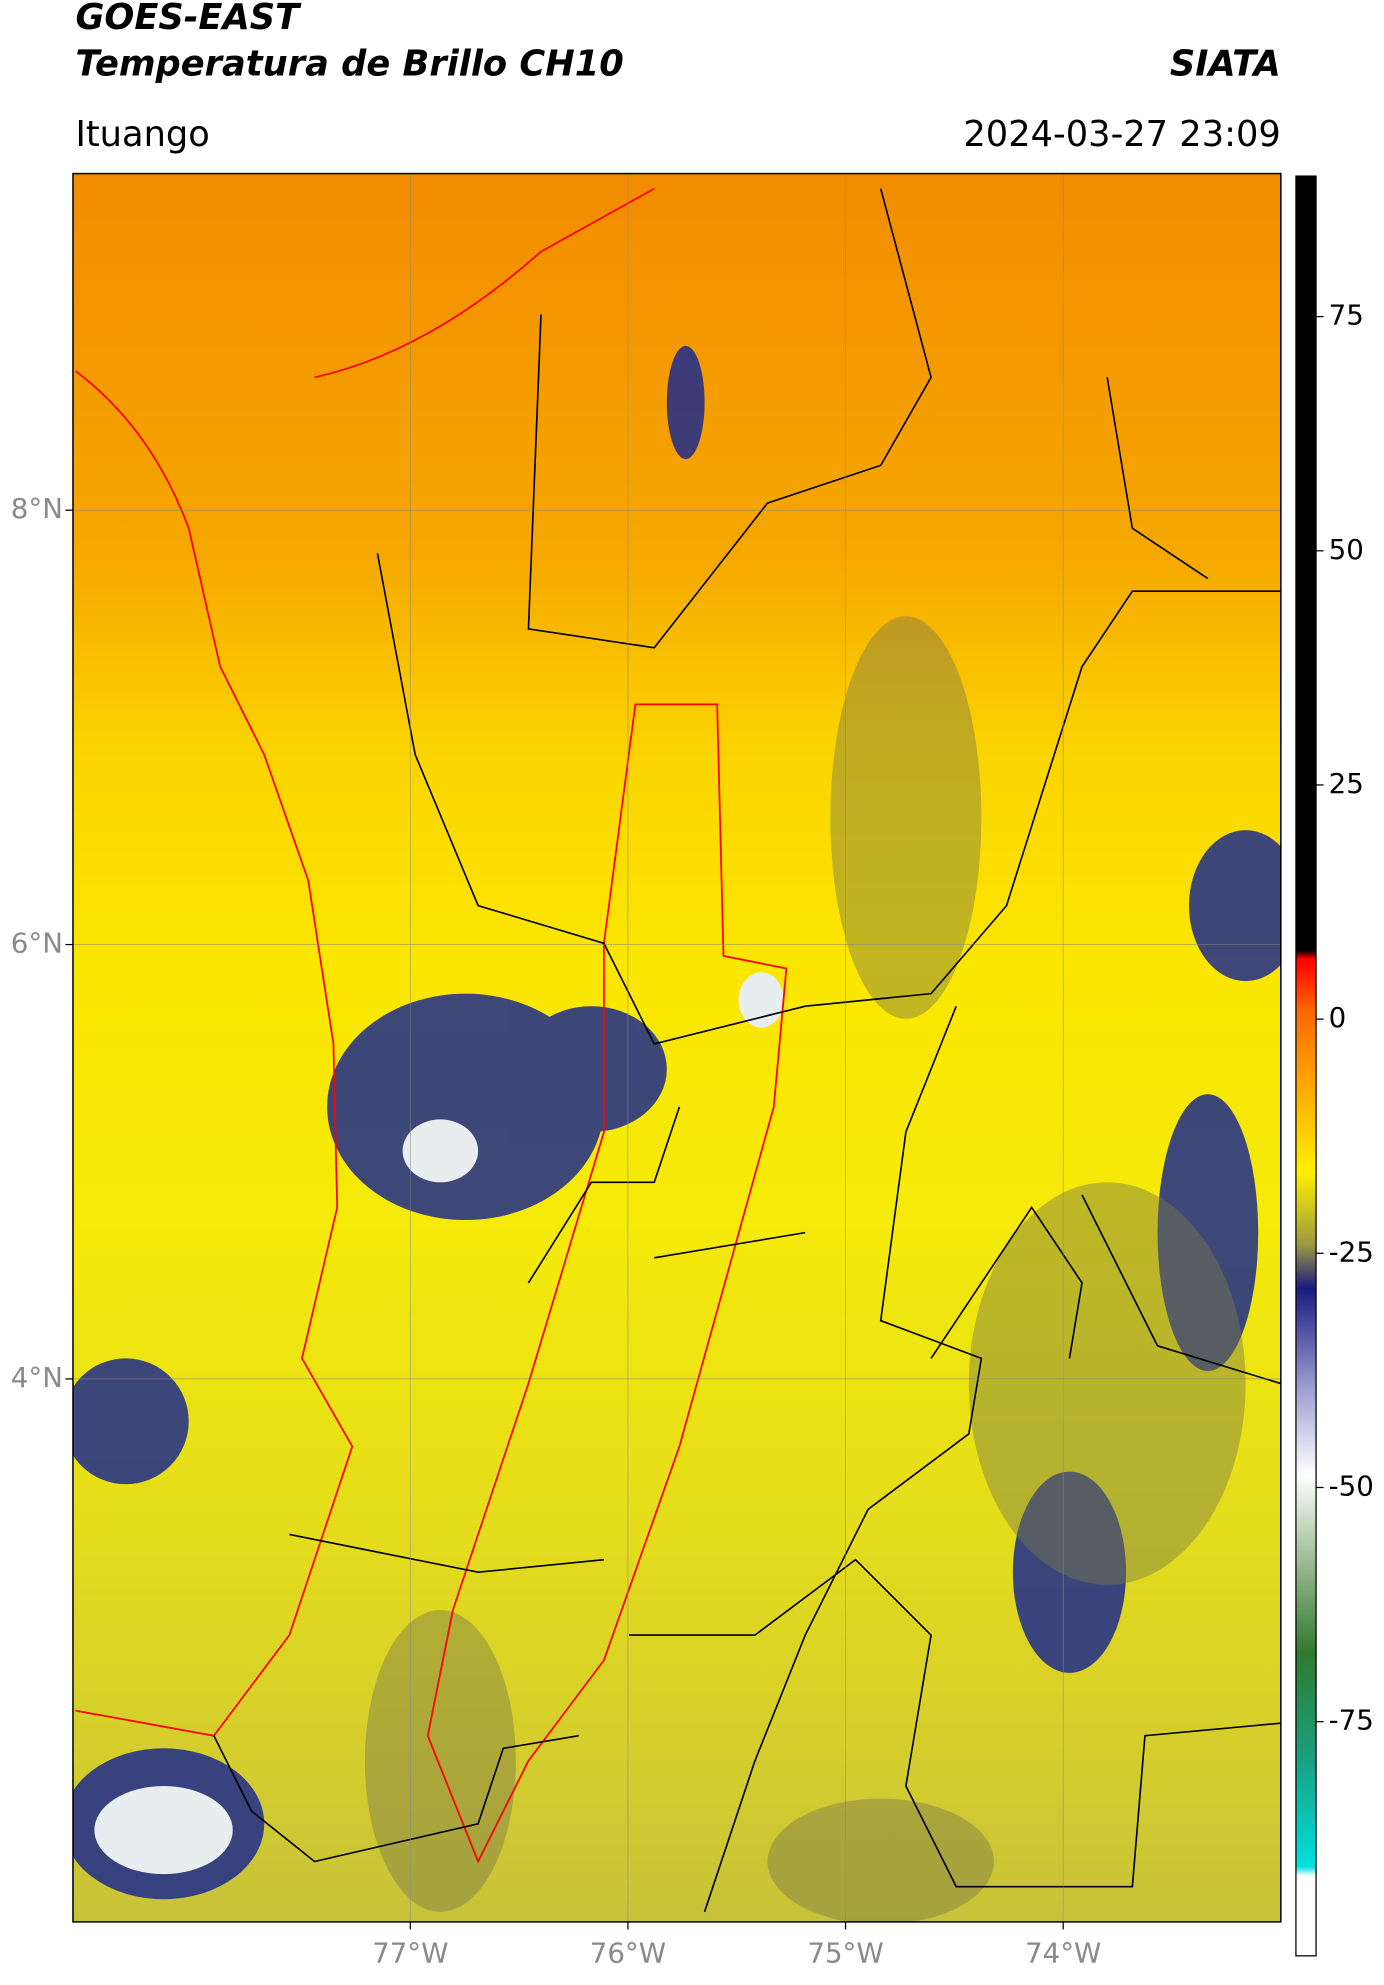 This screenshot has height=1985, width=1384. Describe the element at coordinates (628, 1953) in the screenshot. I see `lon-label: 76°W` at that location.